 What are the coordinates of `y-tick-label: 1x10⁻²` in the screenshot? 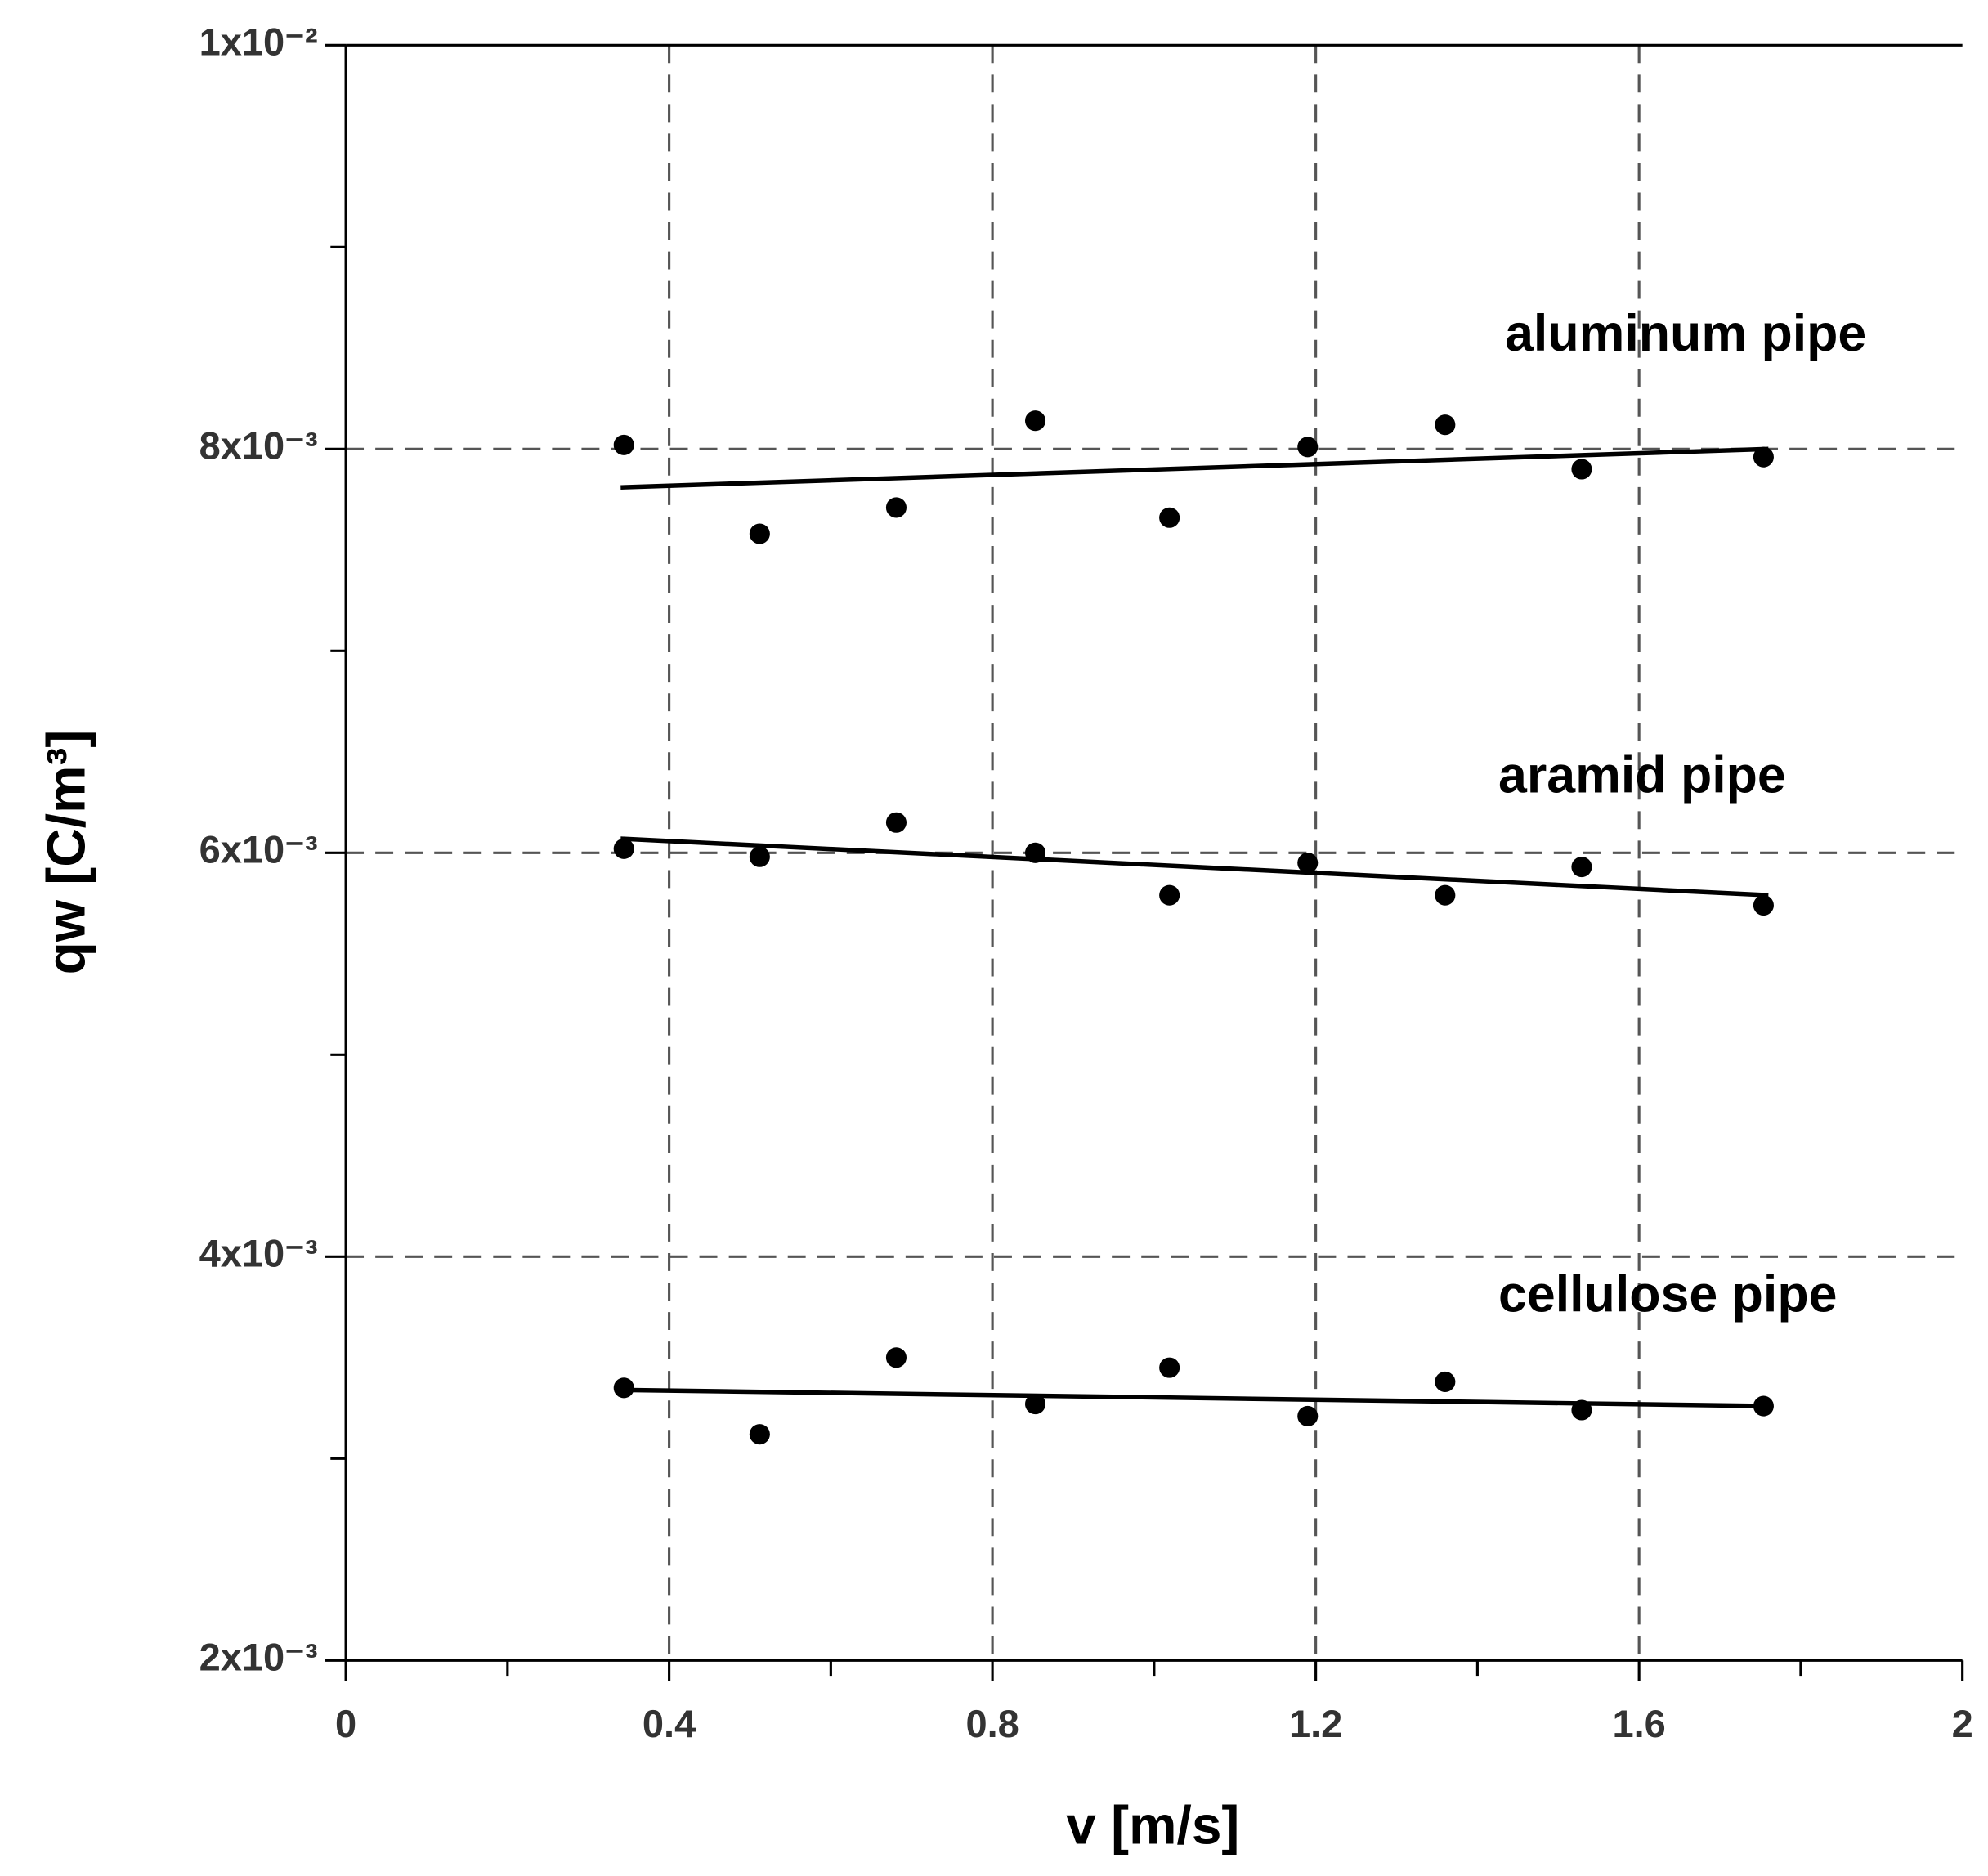 It's located at (258, 42).